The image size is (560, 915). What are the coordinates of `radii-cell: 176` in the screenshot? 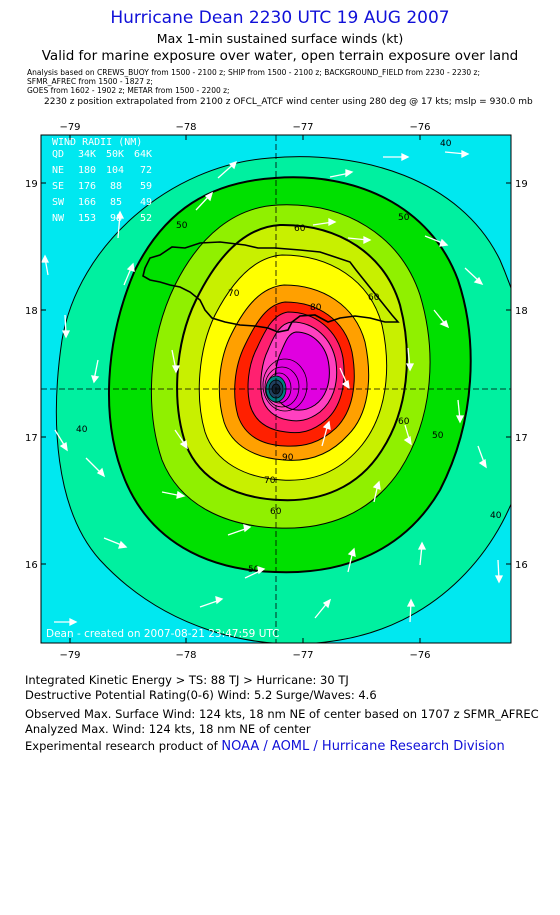 It's located at (87, 186).